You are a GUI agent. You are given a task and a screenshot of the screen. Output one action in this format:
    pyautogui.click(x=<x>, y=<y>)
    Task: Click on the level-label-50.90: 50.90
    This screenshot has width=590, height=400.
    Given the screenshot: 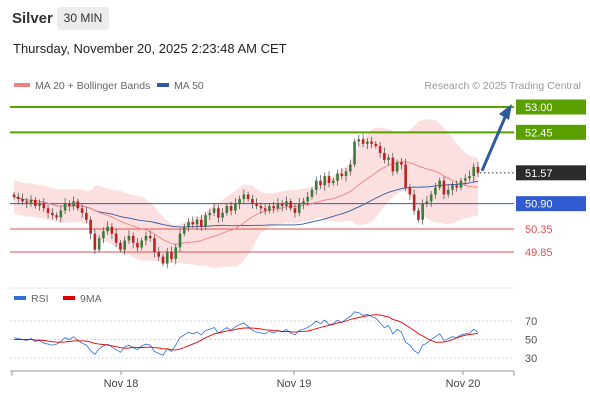 What is the action you would take?
    pyautogui.click(x=539, y=205)
    